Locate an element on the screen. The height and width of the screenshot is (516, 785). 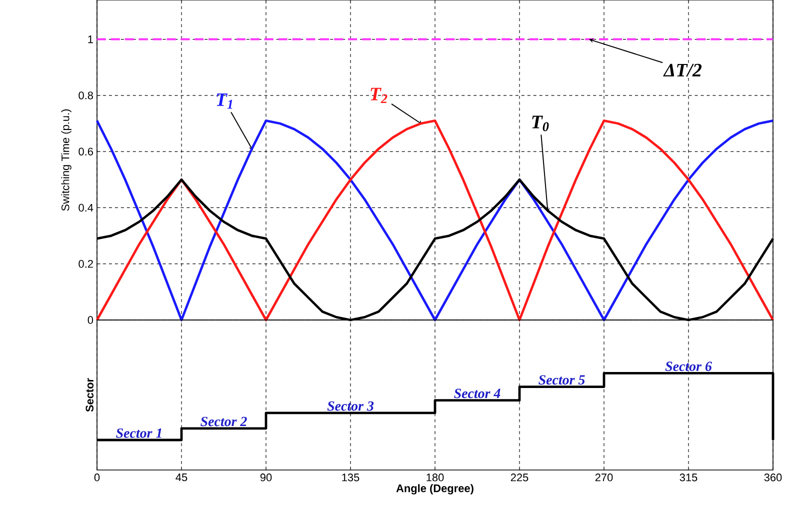
x-tick-label: 135 is located at coordinates (351, 478).